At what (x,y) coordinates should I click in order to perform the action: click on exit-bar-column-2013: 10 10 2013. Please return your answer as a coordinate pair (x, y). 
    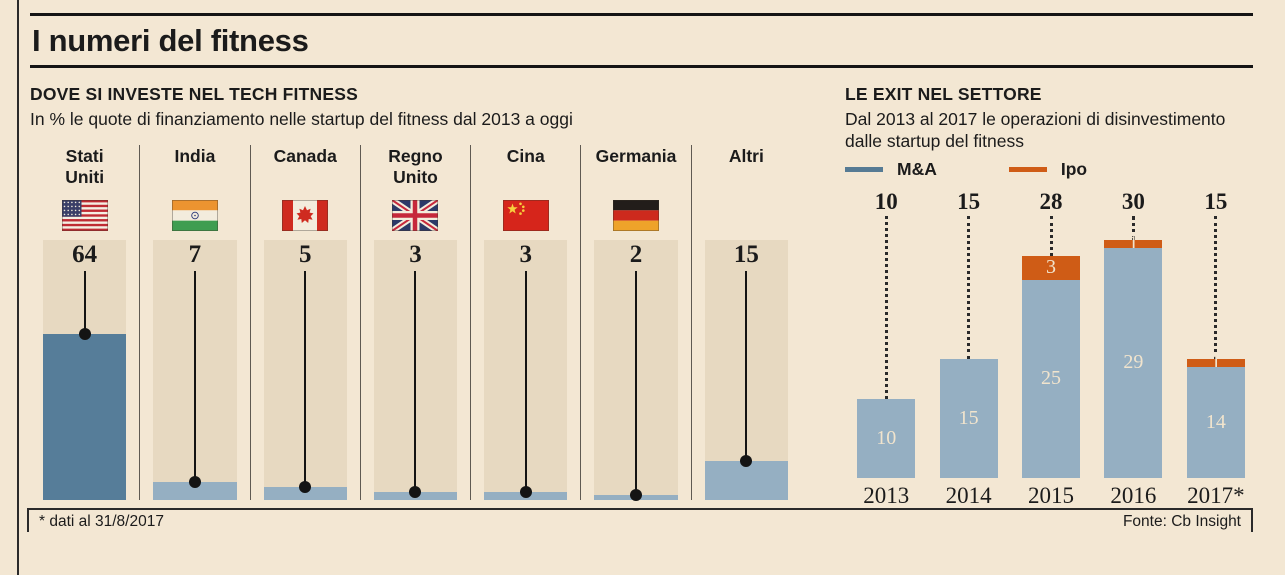
    Looking at the image, I should click on (886, 349).